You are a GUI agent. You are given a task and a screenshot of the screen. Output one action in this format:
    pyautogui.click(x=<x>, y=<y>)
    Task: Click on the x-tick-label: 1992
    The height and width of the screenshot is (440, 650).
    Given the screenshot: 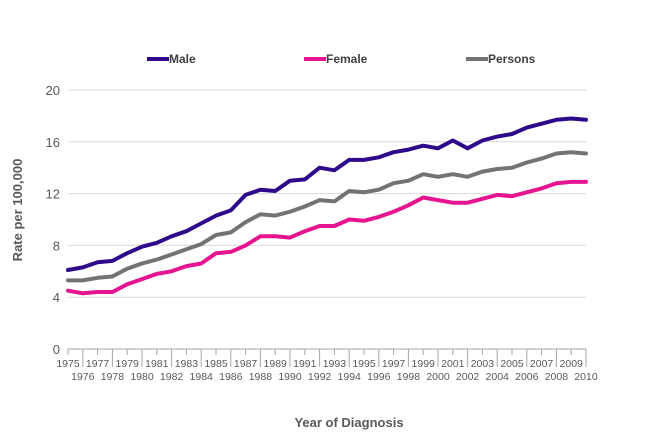 What is the action you would take?
    pyautogui.click(x=320, y=377)
    